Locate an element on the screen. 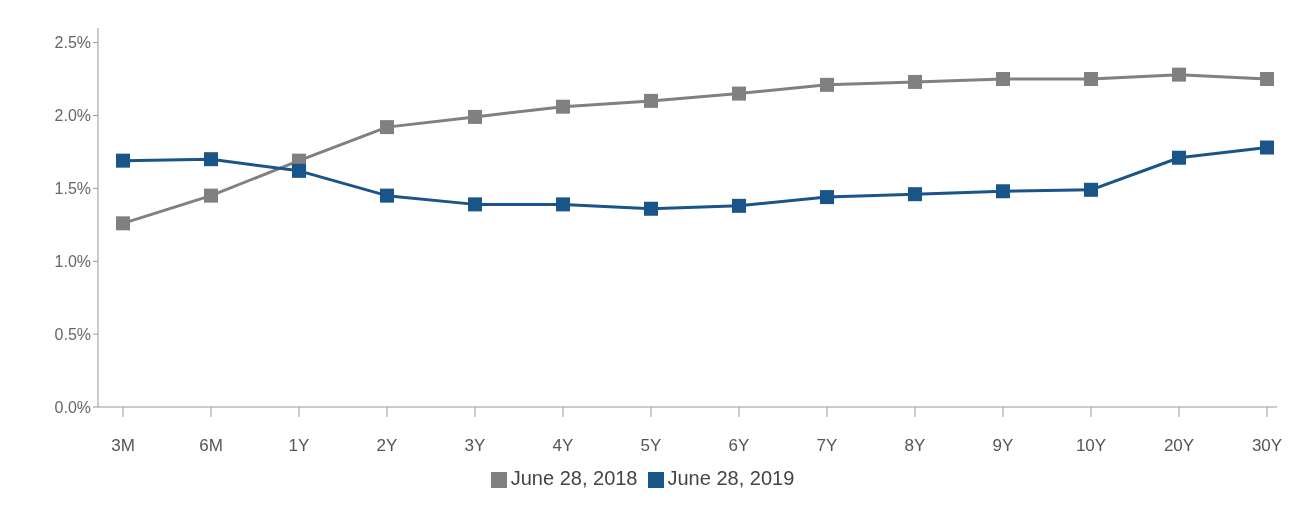 The height and width of the screenshot is (508, 1305). x-tick-label: 4Y is located at coordinates (563, 446).